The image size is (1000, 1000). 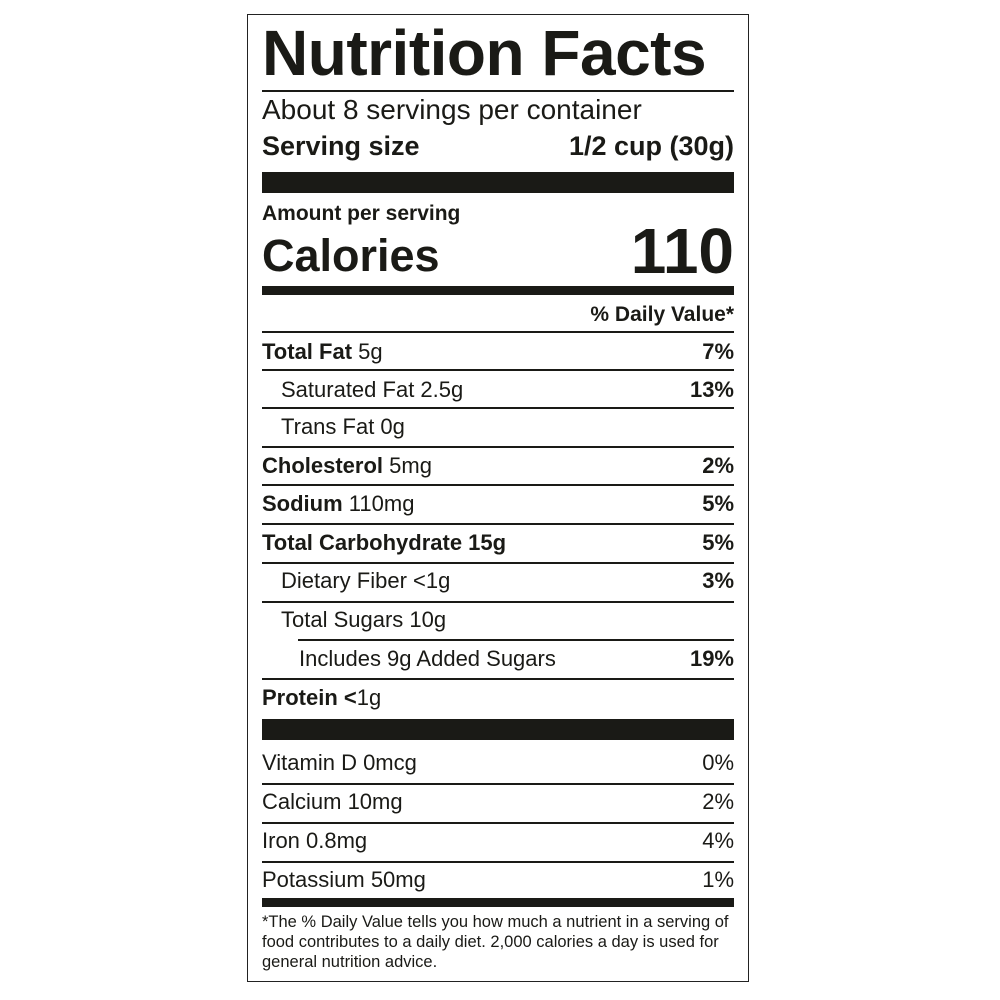 What do you see at coordinates (351, 255) in the screenshot?
I see `calories-label: Calories` at bounding box center [351, 255].